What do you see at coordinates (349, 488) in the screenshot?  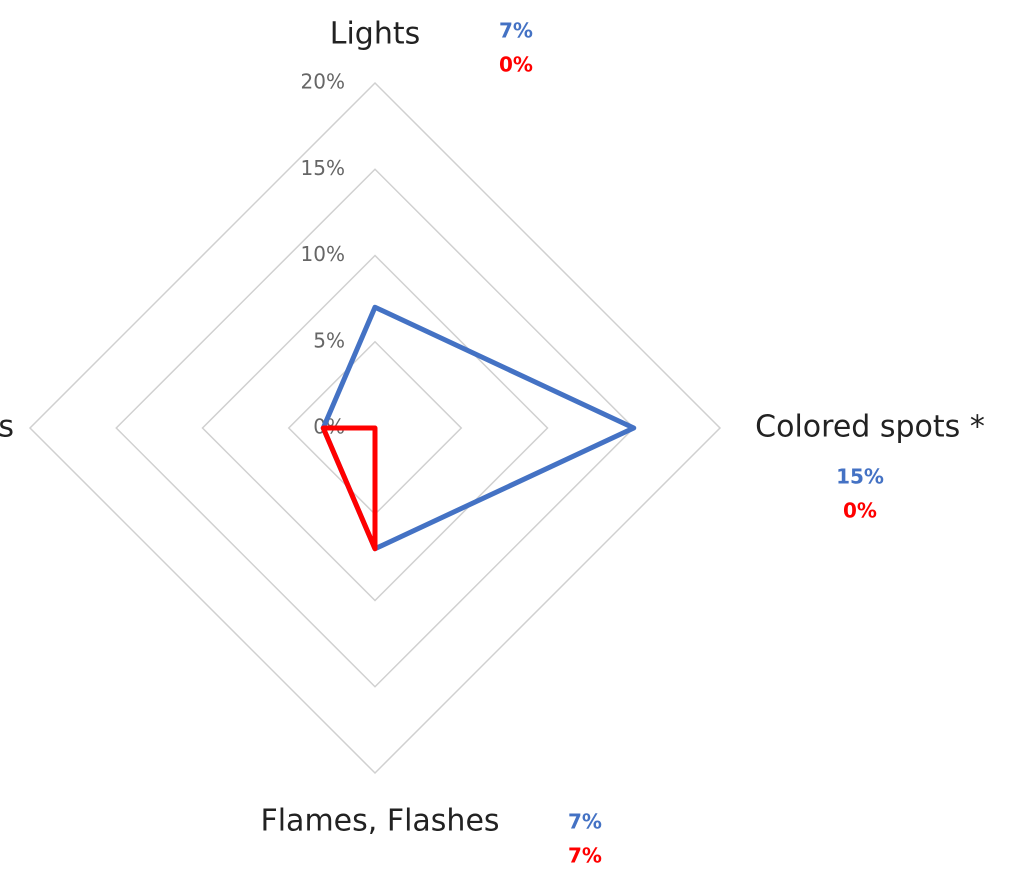 I see `series-line` at bounding box center [349, 488].